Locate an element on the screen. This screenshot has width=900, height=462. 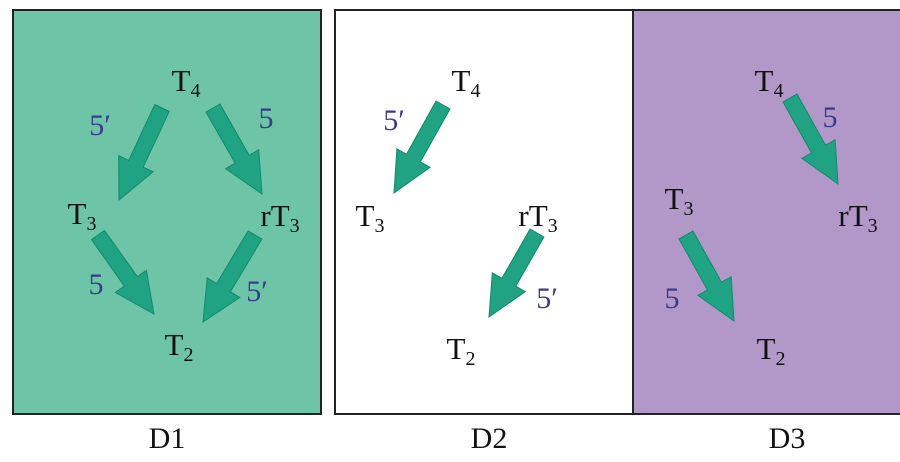
arrows-d3 is located at coordinates (758, 208).